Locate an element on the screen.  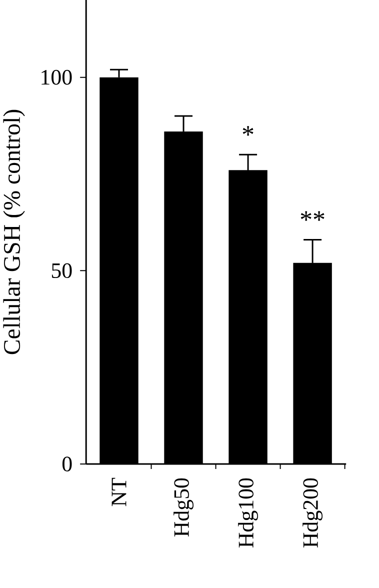
y-tick-label: 100 is located at coordinates (57, 77).